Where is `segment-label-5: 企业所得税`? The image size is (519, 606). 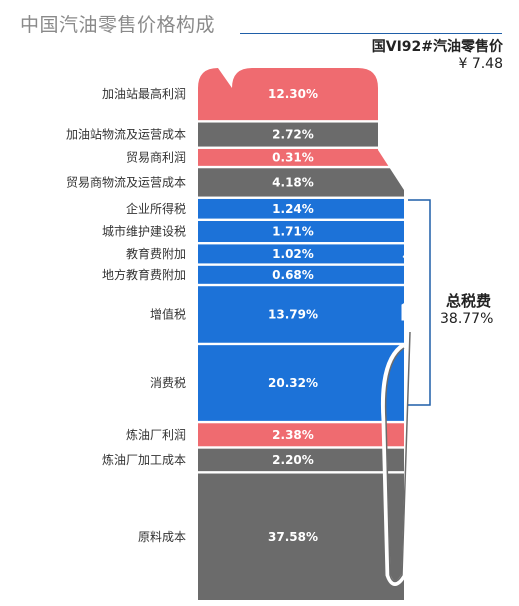
segment-label-5: 企业所得税 is located at coordinates (156, 208).